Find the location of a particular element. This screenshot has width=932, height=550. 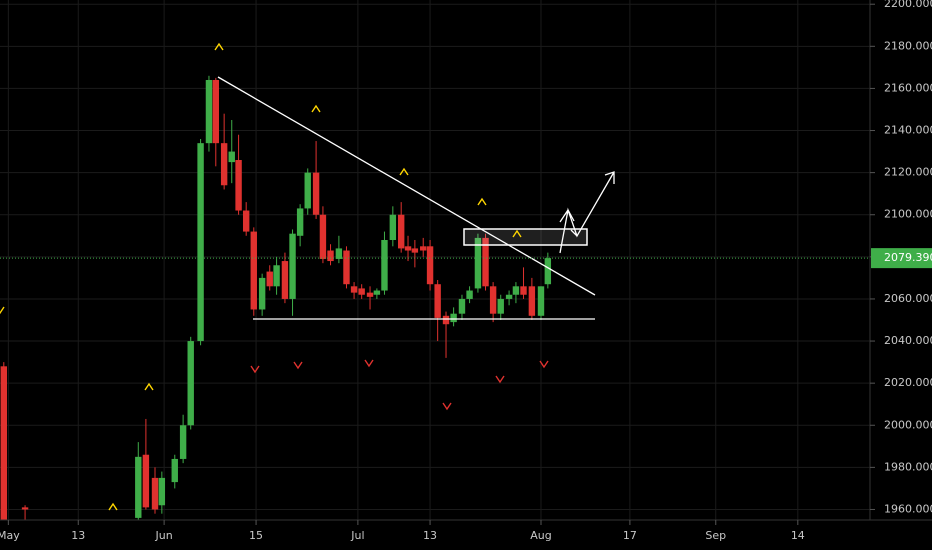

x-tick-label: Jun is located at coordinates (164, 535).